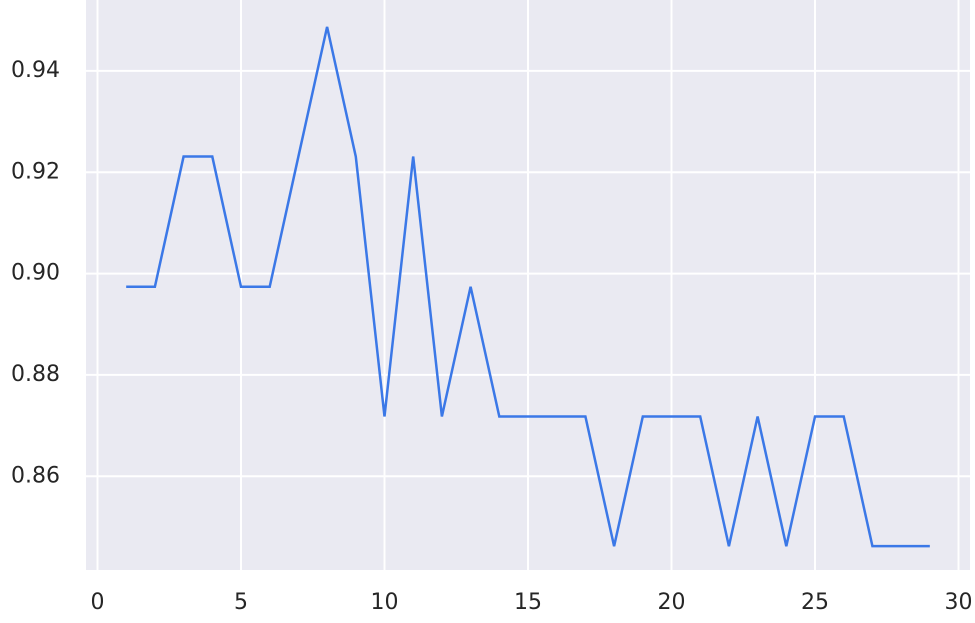 The height and width of the screenshot is (623, 975). I want to click on y-tick-label: 0.90, so click(35, 273).